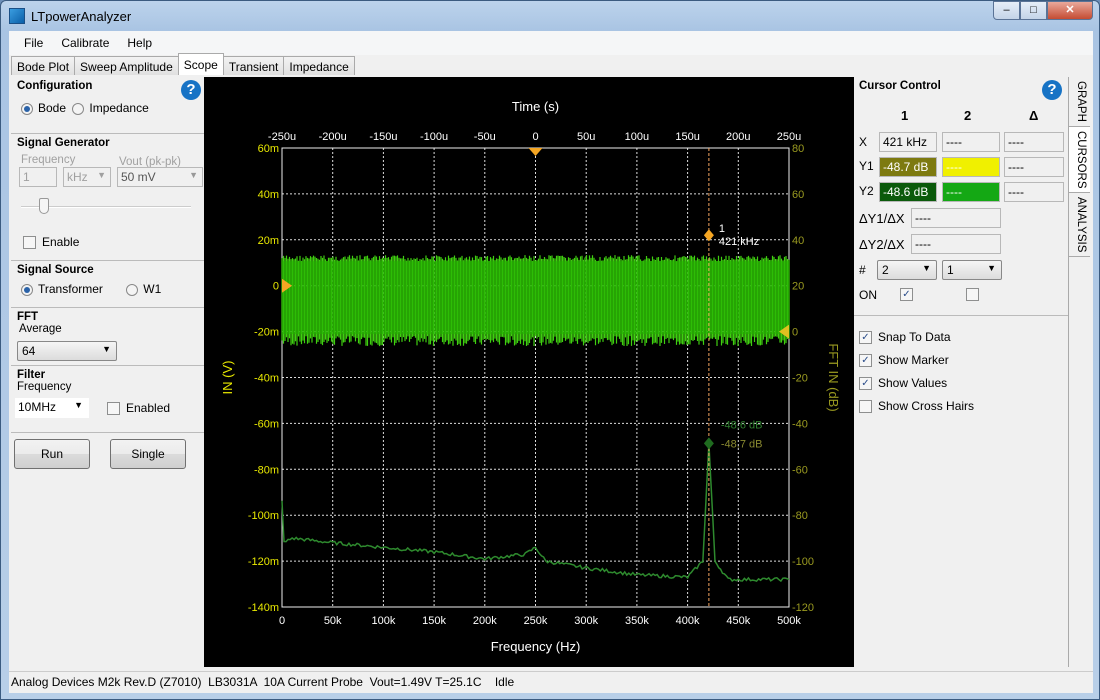 The width and height of the screenshot is (1100, 700). Describe the element at coordinates (485, 621) in the screenshot. I see `bottom-tick-label: 200k` at that location.